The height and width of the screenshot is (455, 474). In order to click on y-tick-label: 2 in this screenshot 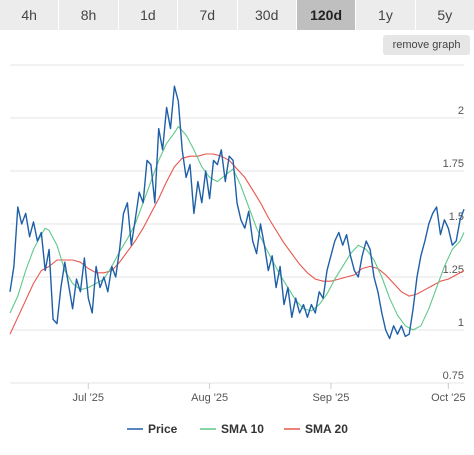, I will do `click(461, 111)`.